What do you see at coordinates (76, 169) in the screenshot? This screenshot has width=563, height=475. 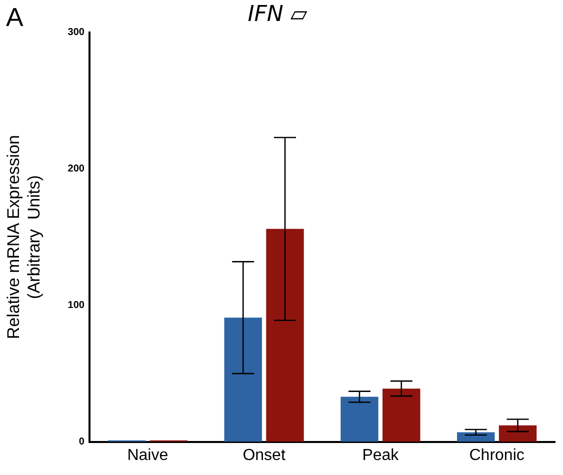 I see `y-tick-label: 200` at bounding box center [76, 169].